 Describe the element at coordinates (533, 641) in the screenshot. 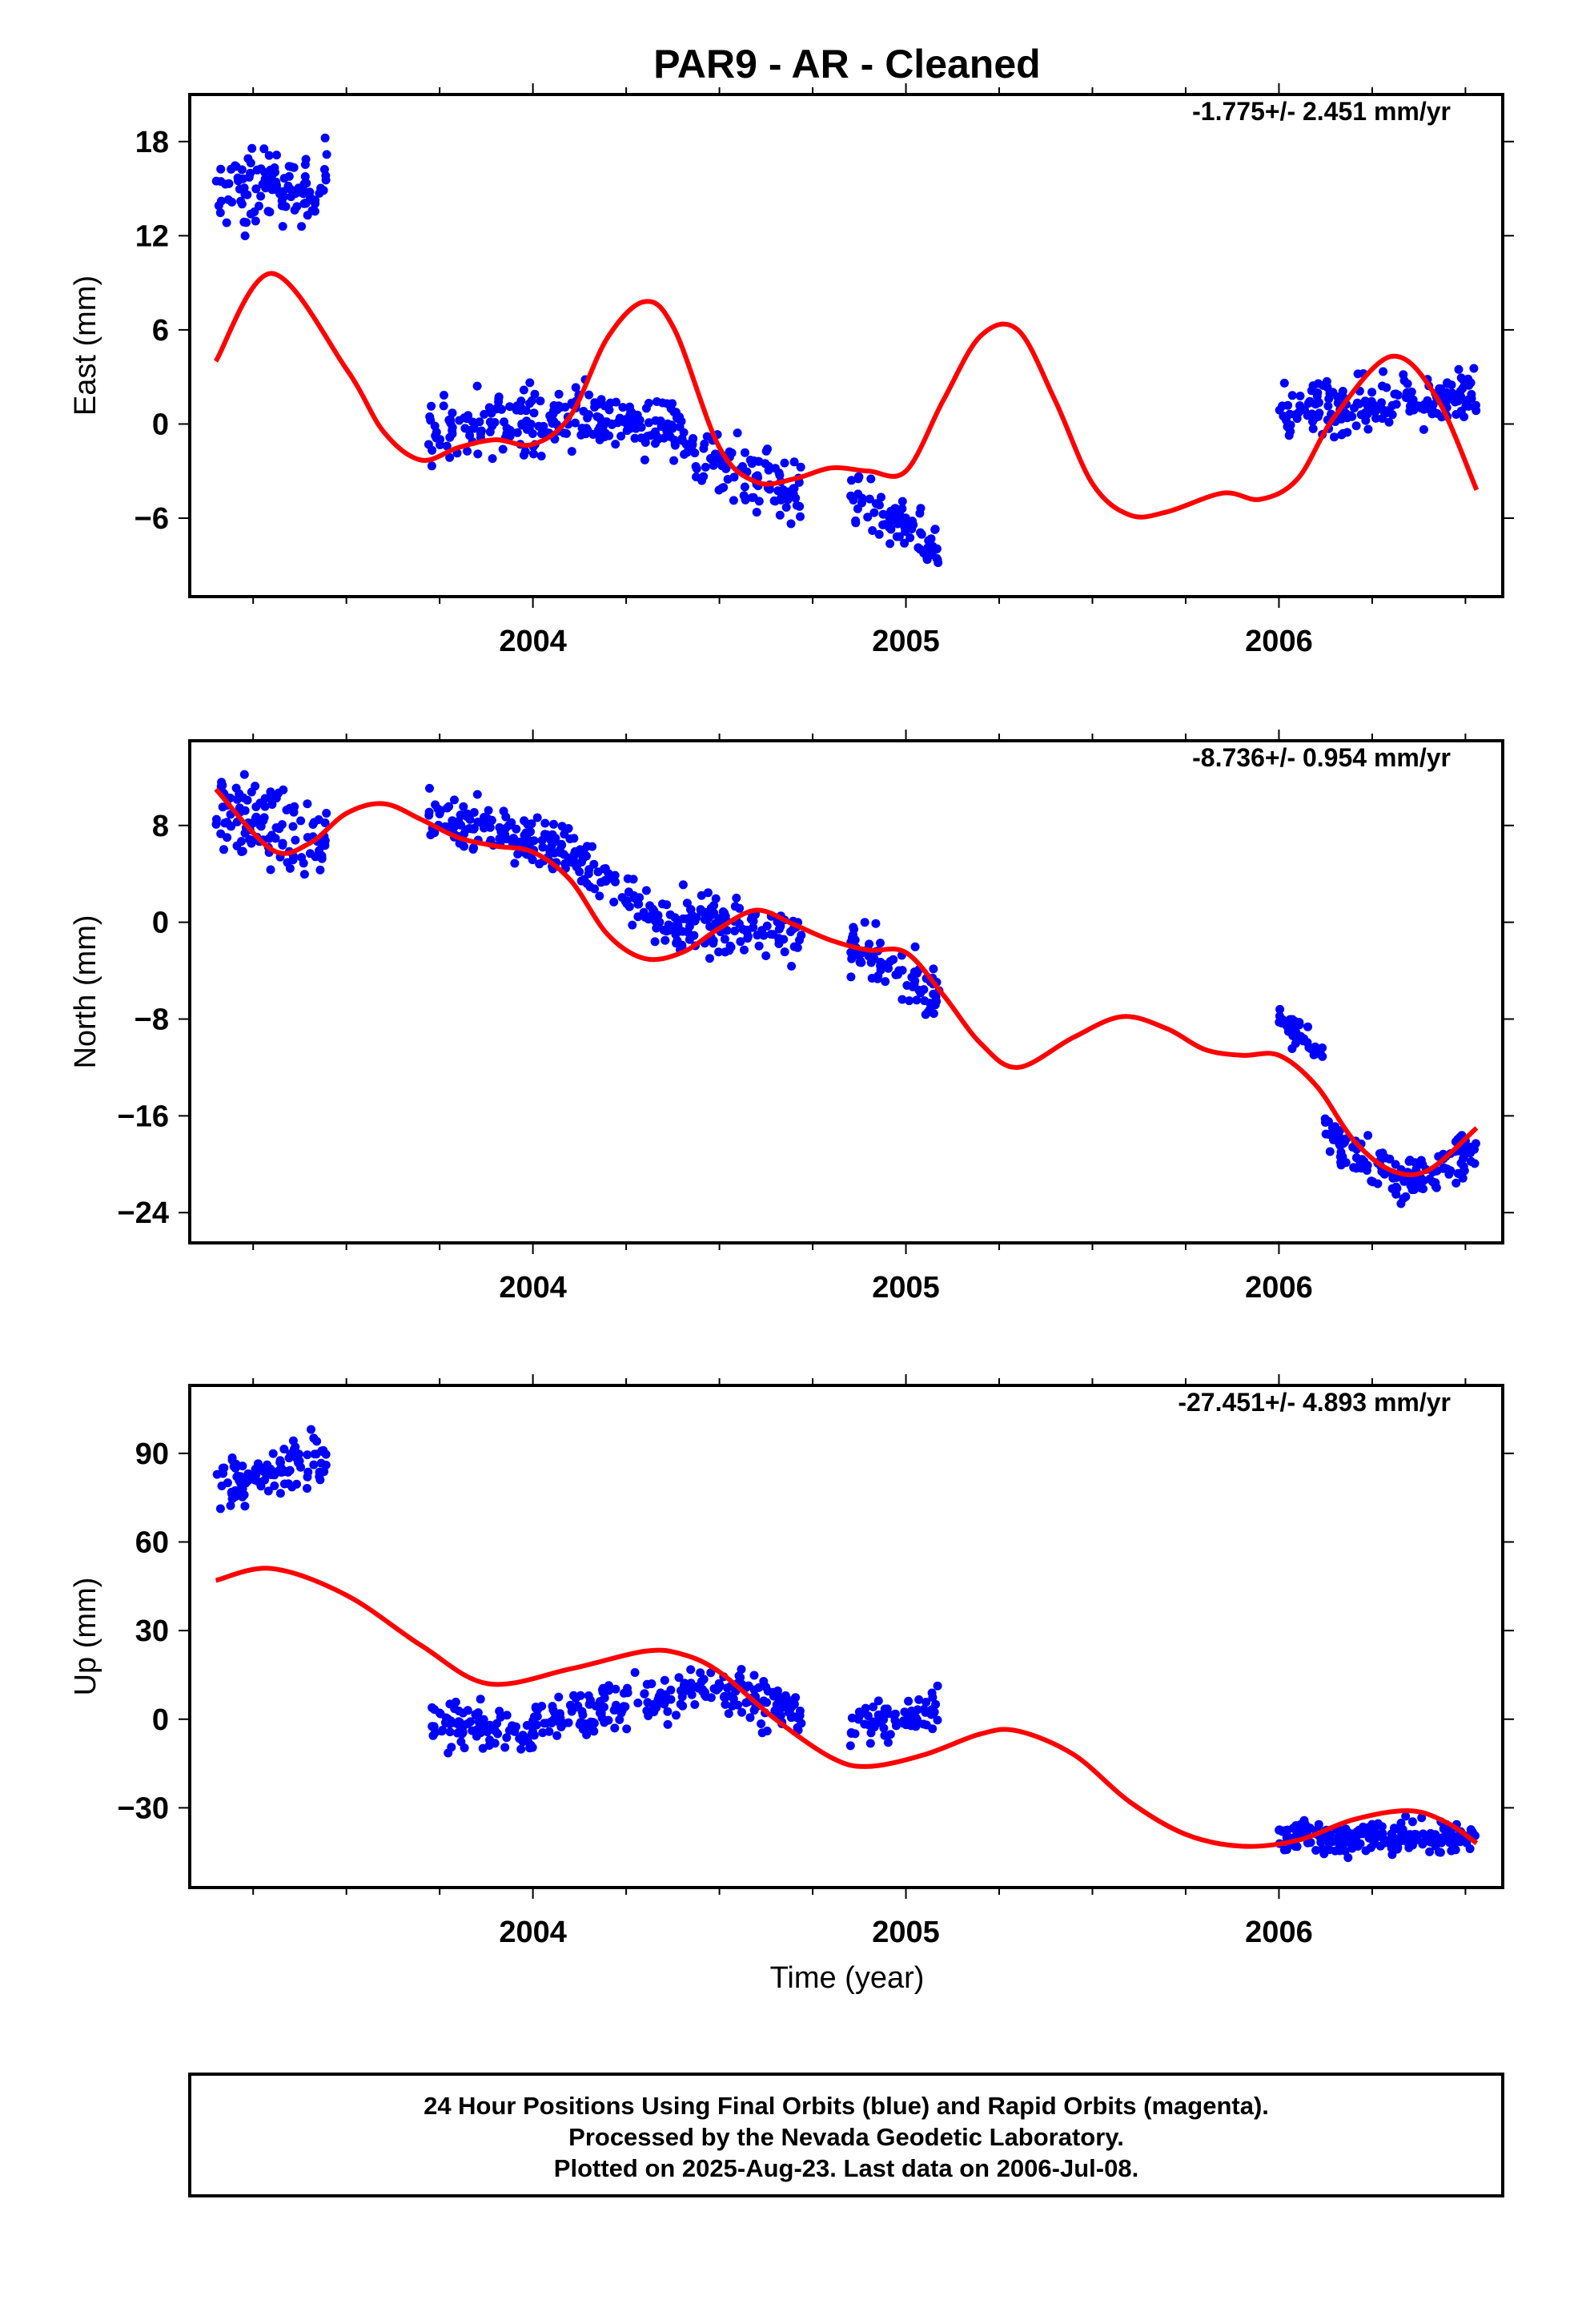

I see `x-tick-label: 2004` at that location.